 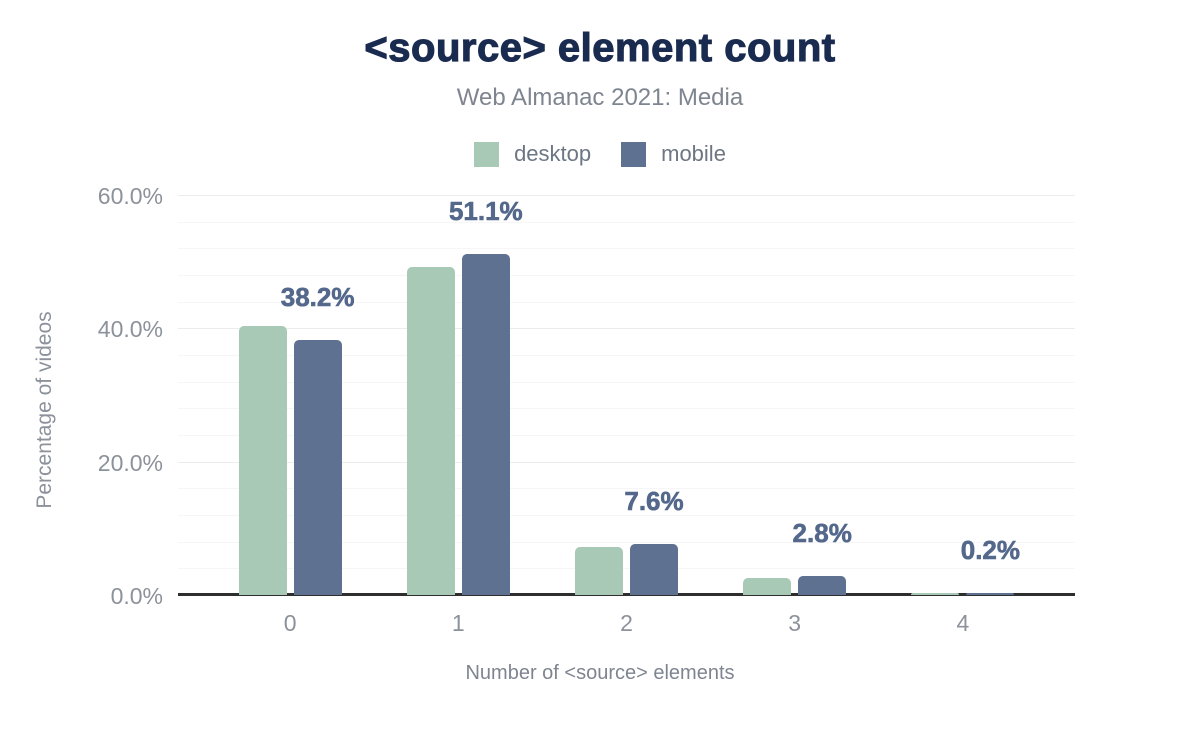 I want to click on chart-title: <source> element count, so click(x=600, y=47).